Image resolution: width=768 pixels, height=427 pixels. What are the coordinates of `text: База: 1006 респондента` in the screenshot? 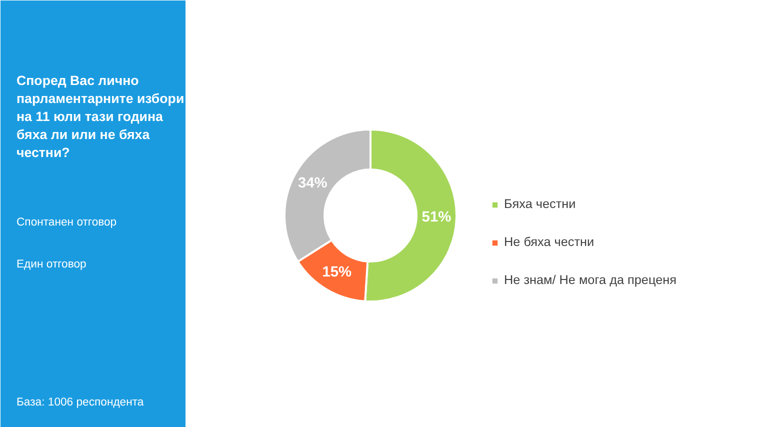 It's located at (80, 402).